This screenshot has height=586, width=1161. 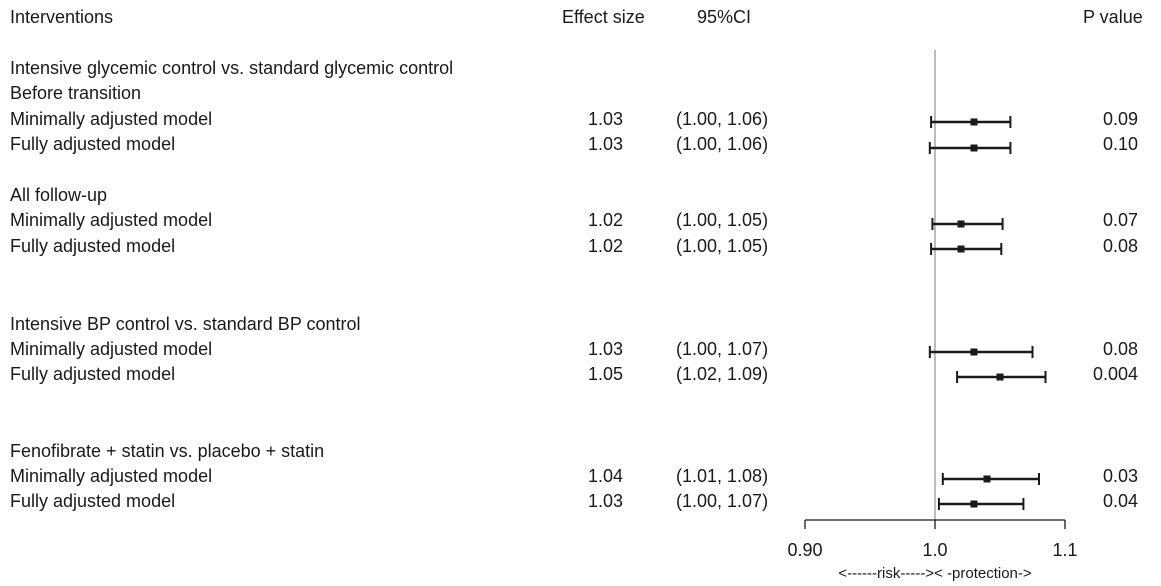 What do you see at coordinates (724, 17) in the screenshot?
I see `header-95ci: 95%CI` at bounding box center [724, 17].